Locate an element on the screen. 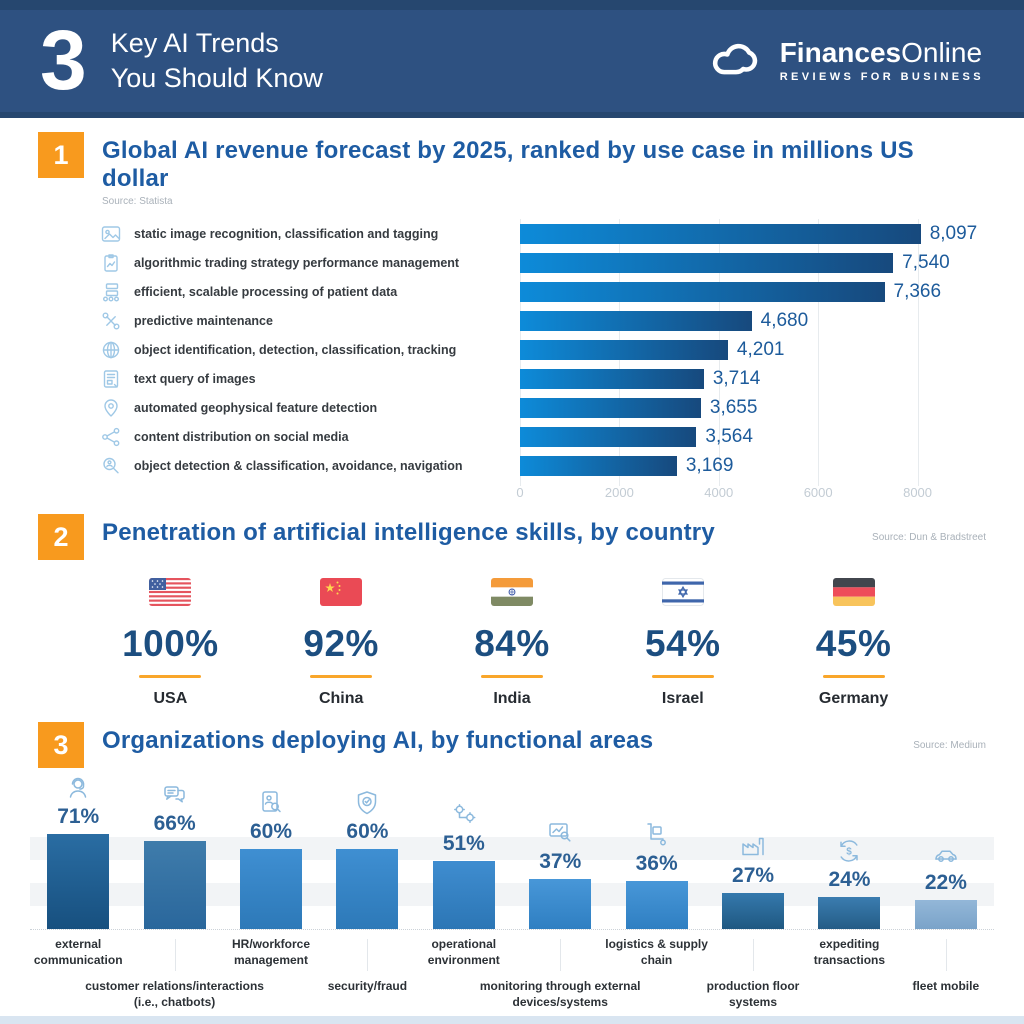  chart1-bar-value: 3,564 is located at coordinates (729, 436).